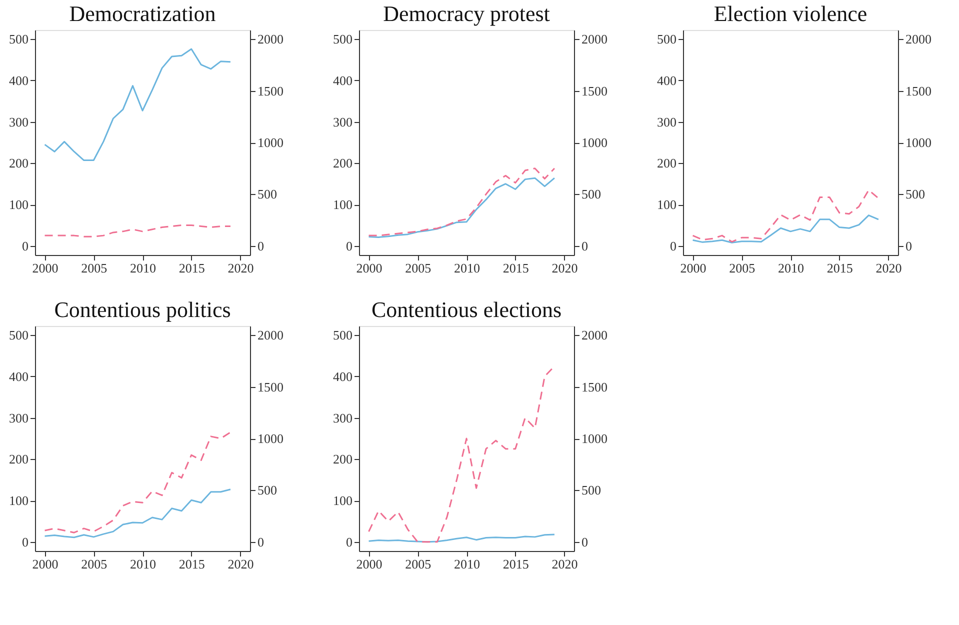  What do you see at coordinates (791, 13) in the screenshot?
I see `chart-title: Election violence` at bounding box center [791, 13].